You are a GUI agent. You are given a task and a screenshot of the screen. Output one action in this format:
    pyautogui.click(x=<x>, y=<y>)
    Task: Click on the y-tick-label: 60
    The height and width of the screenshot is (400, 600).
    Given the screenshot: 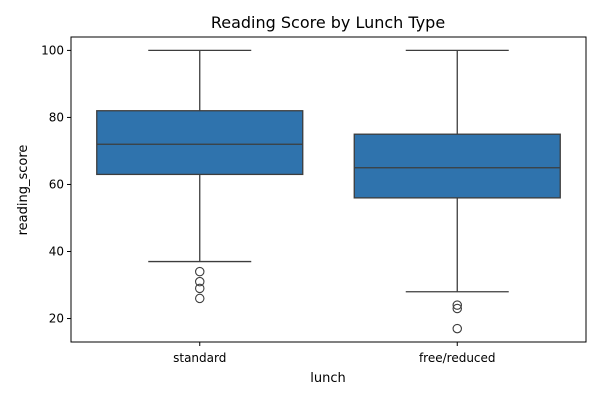 What is the action you would take?
    pyautogui.click(x=56, y=184)
    